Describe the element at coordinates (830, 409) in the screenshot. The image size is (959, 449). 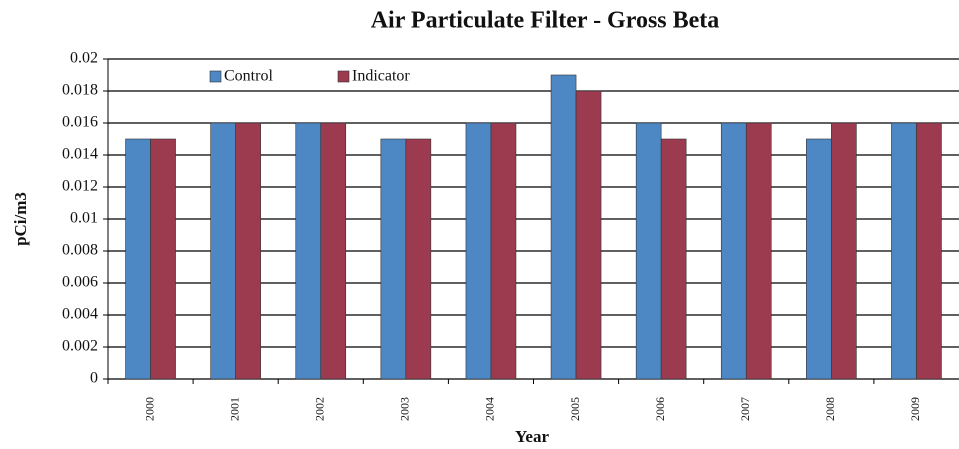
I see `x-tick-label: 2008` at that location.